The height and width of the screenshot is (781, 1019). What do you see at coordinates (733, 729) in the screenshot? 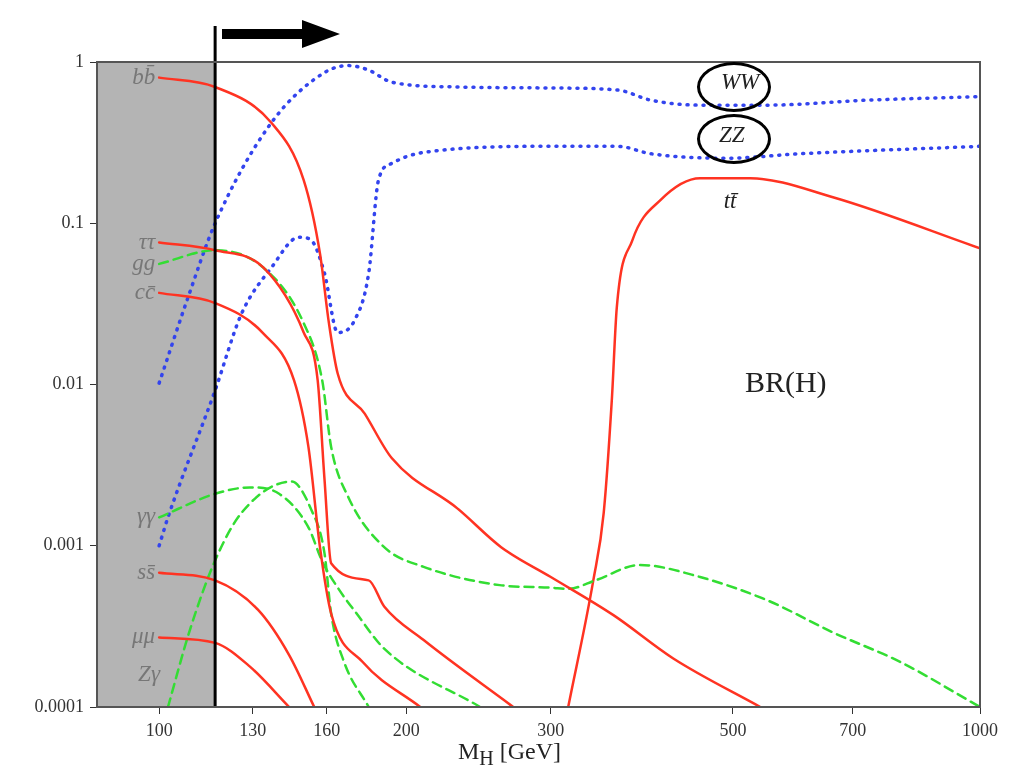
I see `x-tick-label: 500` at bounding box center [733, 729].